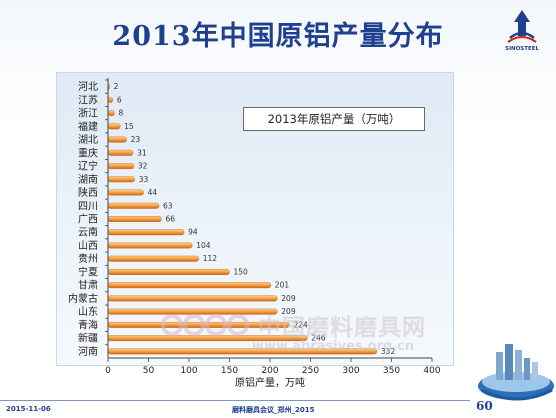 Image resolution: width=556 pixels, height=418 pixels. Describe the element at coordinates (188, 371) in the screenshot. I see `x-tick-label-100: 100` at that location.